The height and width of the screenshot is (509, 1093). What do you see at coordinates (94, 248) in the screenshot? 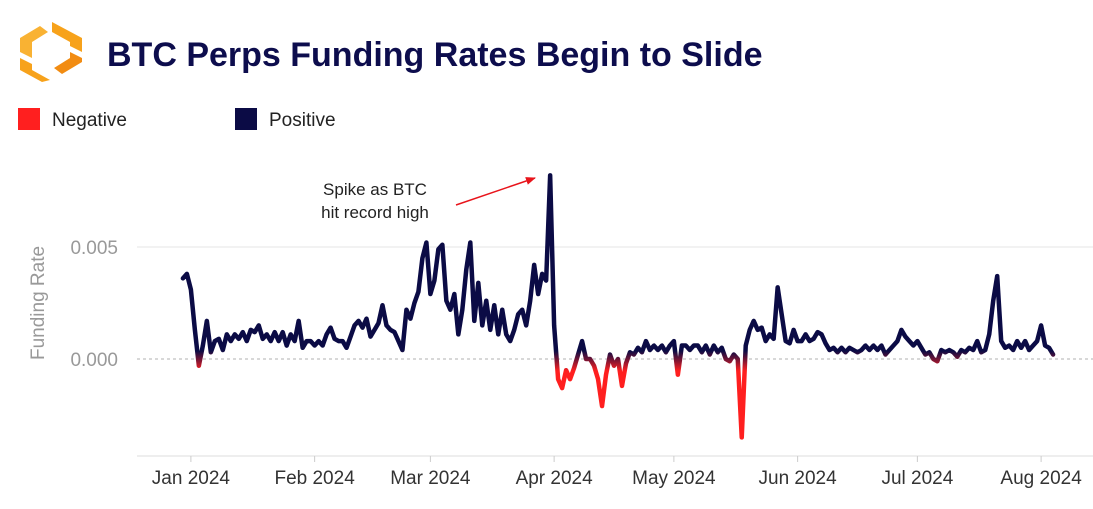
I see `y-tick-label: 0.005` at bounding box center [94, 248].